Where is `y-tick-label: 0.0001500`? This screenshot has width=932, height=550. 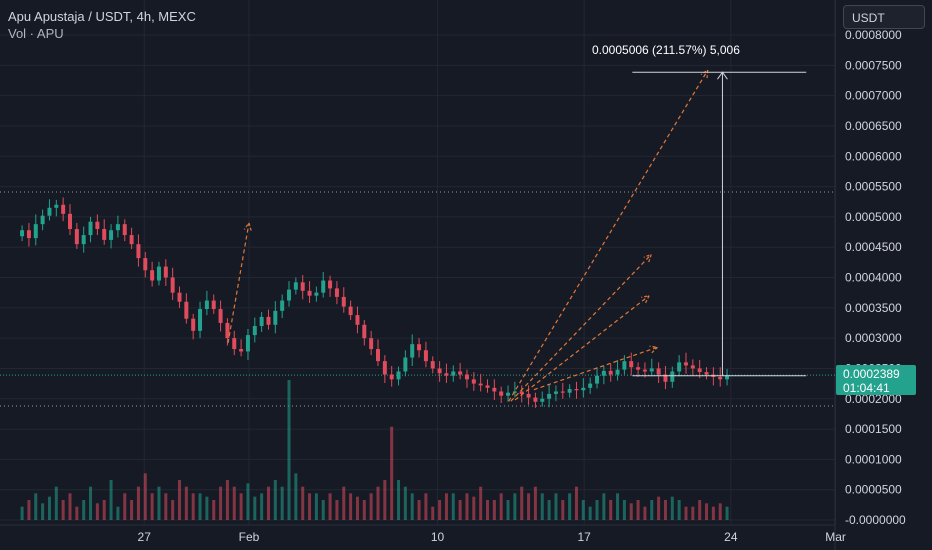 y-tick-label: 0.0001500 is located at coordinates (873, 429).